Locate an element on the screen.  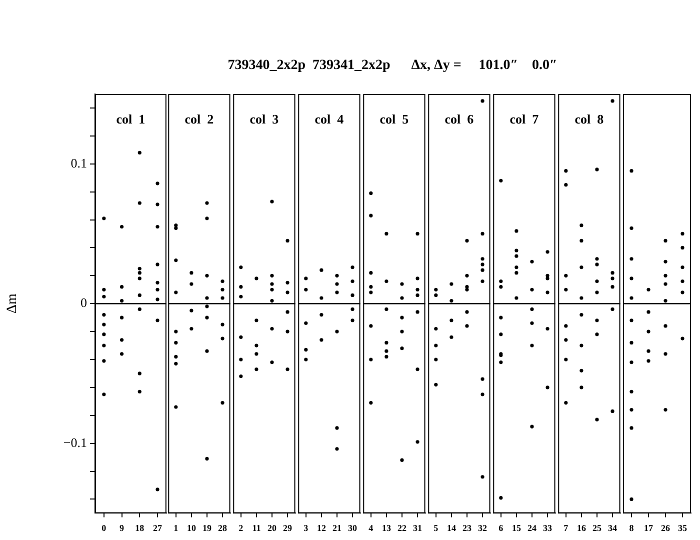
x-tick-label: 4 is located at coordinates (371, 527).